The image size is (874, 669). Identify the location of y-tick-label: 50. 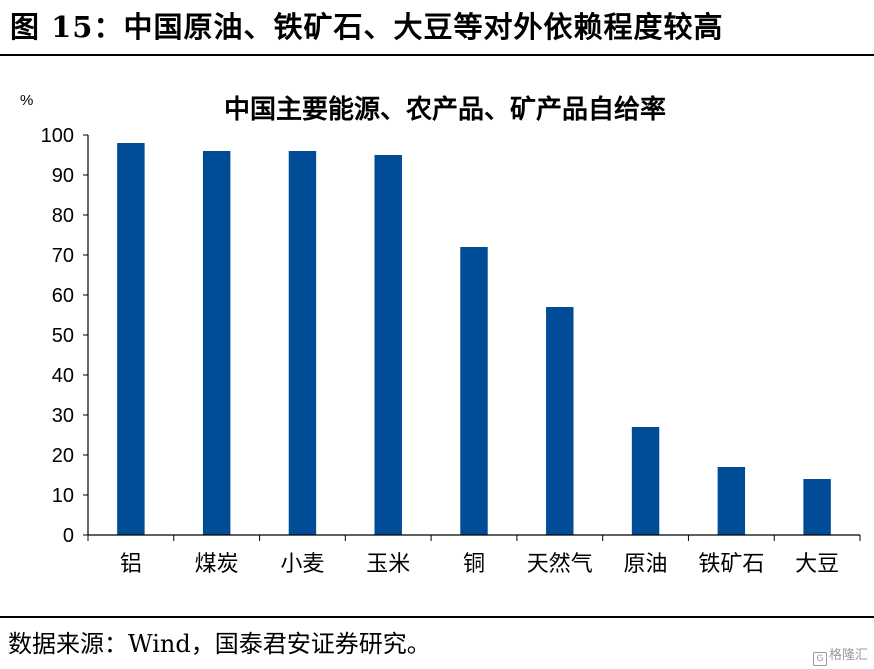
(63, 336).